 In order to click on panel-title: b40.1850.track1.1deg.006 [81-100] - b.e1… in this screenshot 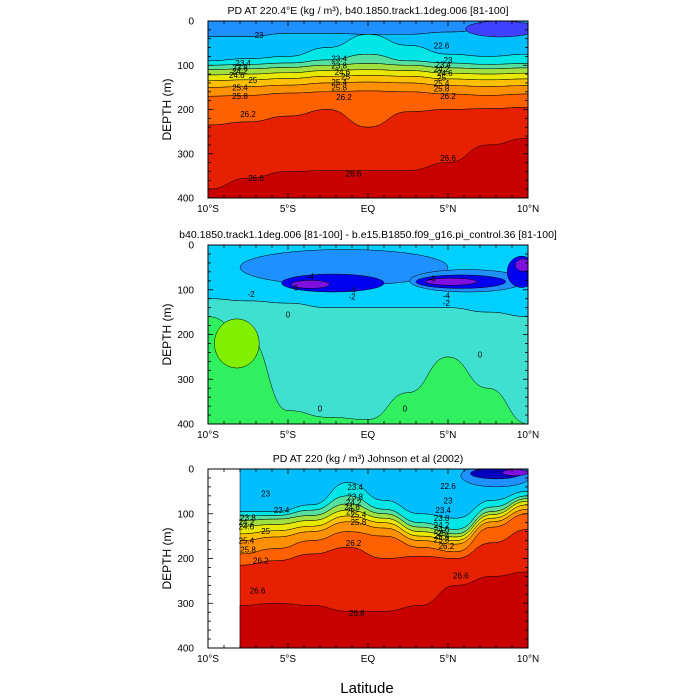, I will do `click(368, 235)`.